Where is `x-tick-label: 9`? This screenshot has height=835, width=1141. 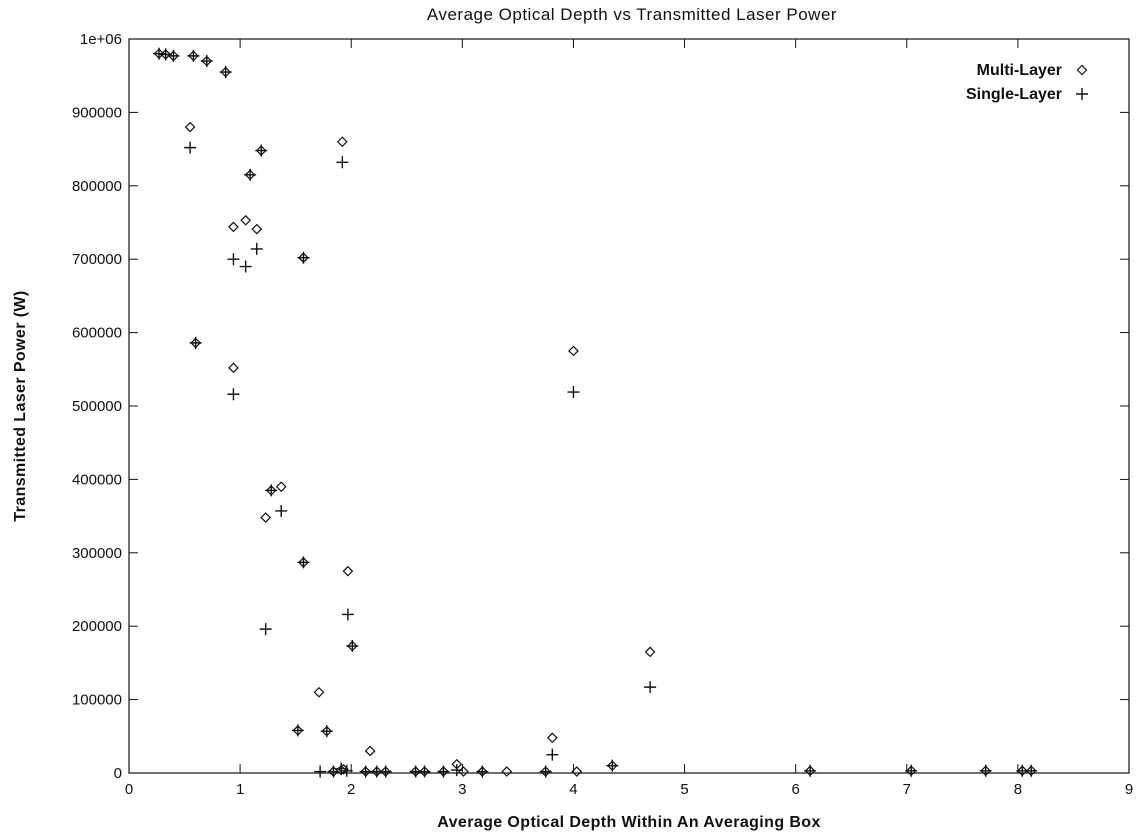 x-tick-label: 9 is located at coordinates (1129, 789).